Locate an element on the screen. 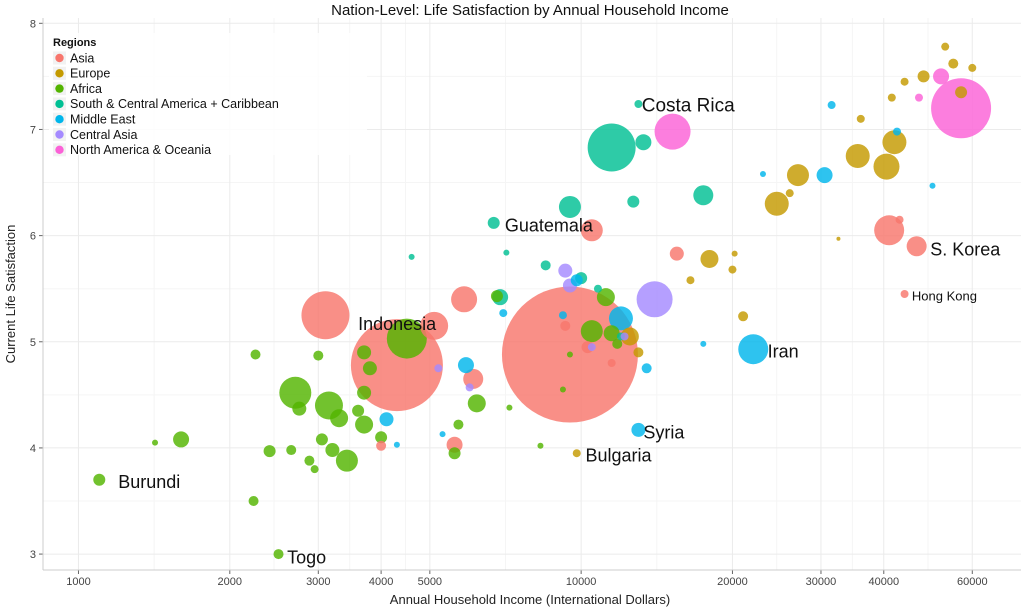 The image size is (1027, 611). legend-label-north-america-oceania: North America & Oceania is located at coordinates (140, 150).